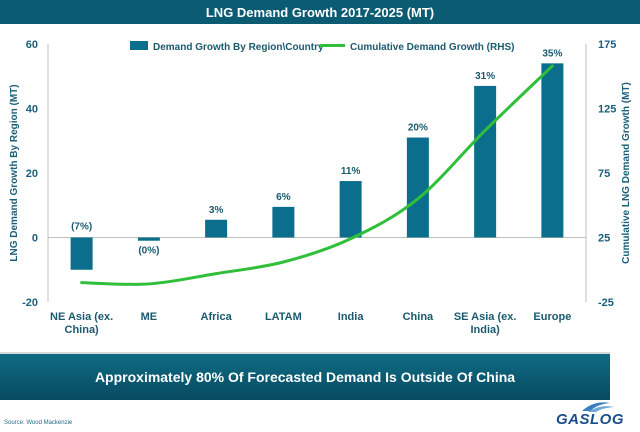 This screenshot has height=432, width=640. I want to click on wave-icon, so click(598, 407).